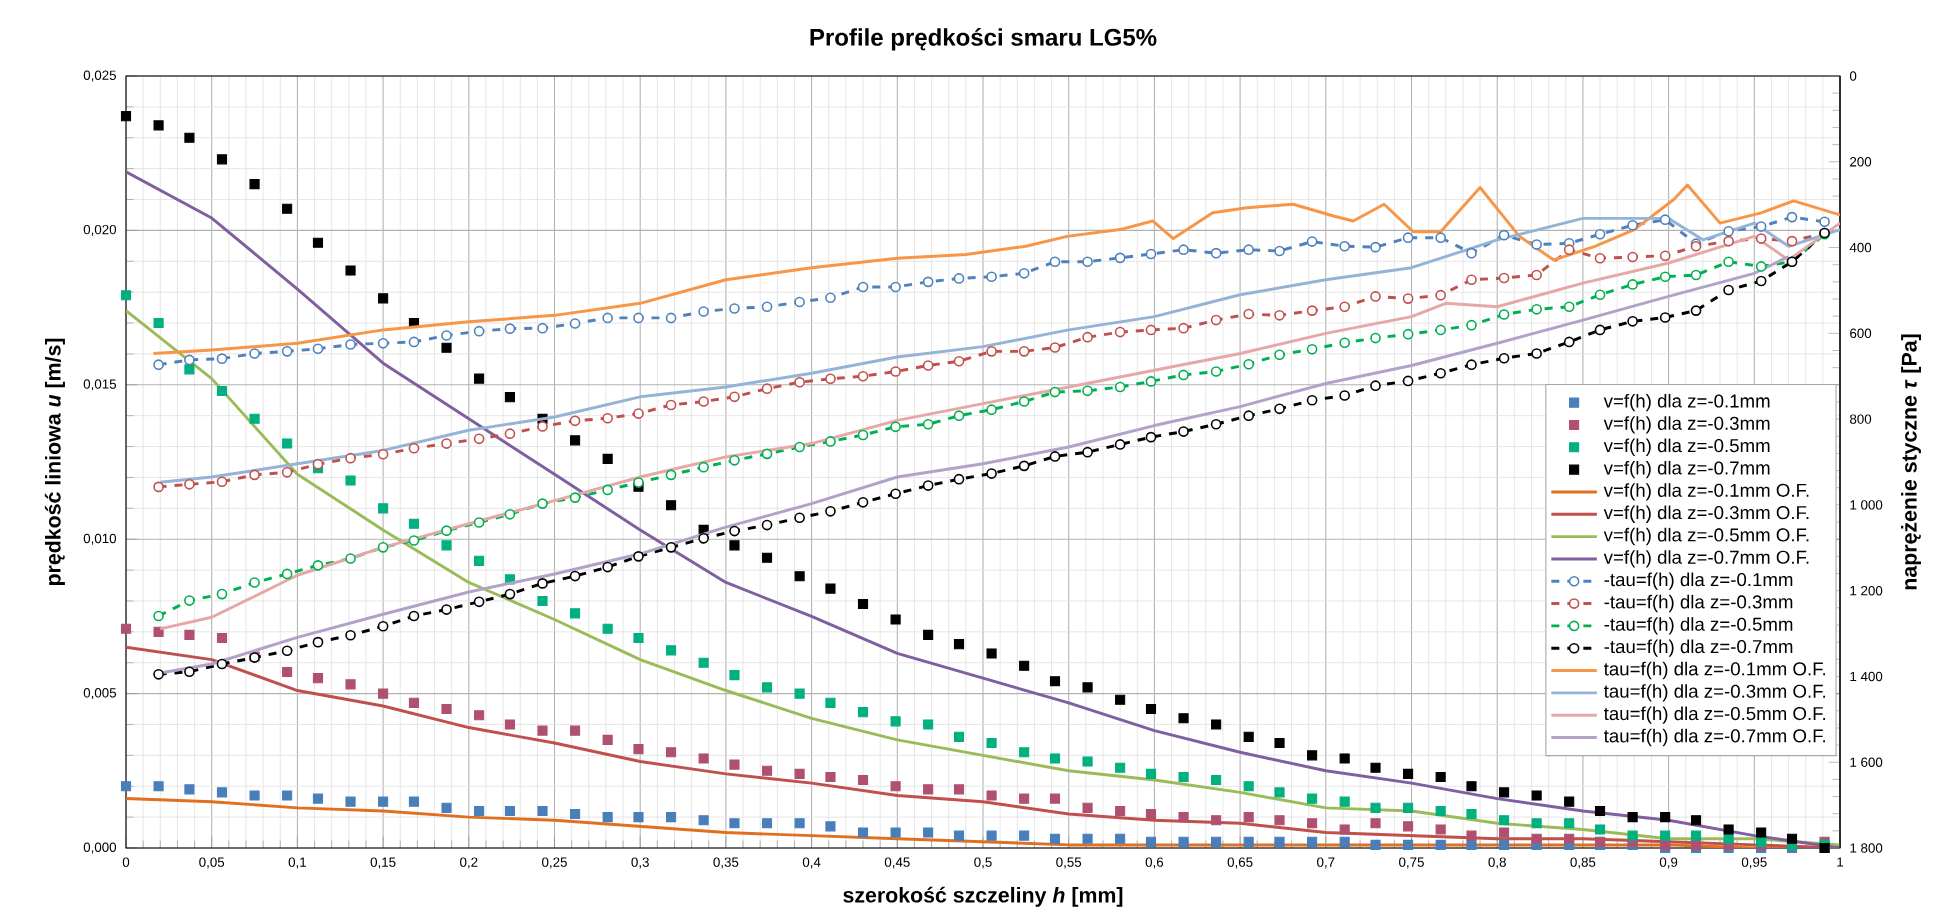 Image resolution: width=1936 pixels, height=916 pixels. Describe the element at coordinates (1698, 603) in the screenshot. I see `legend-label: -tau=f(h) dla z=-0.3mm` at that location.